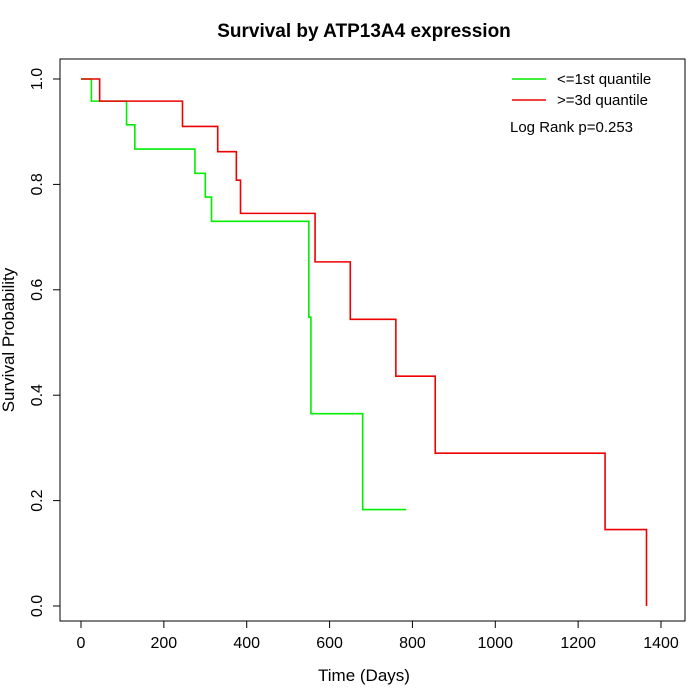 This screenshot has width=700, height=700. What do you see at coordinates (604, 79) in the screenshot?
I see `legend-label-0: <=1st quantile` at bounding box center [604, 79].